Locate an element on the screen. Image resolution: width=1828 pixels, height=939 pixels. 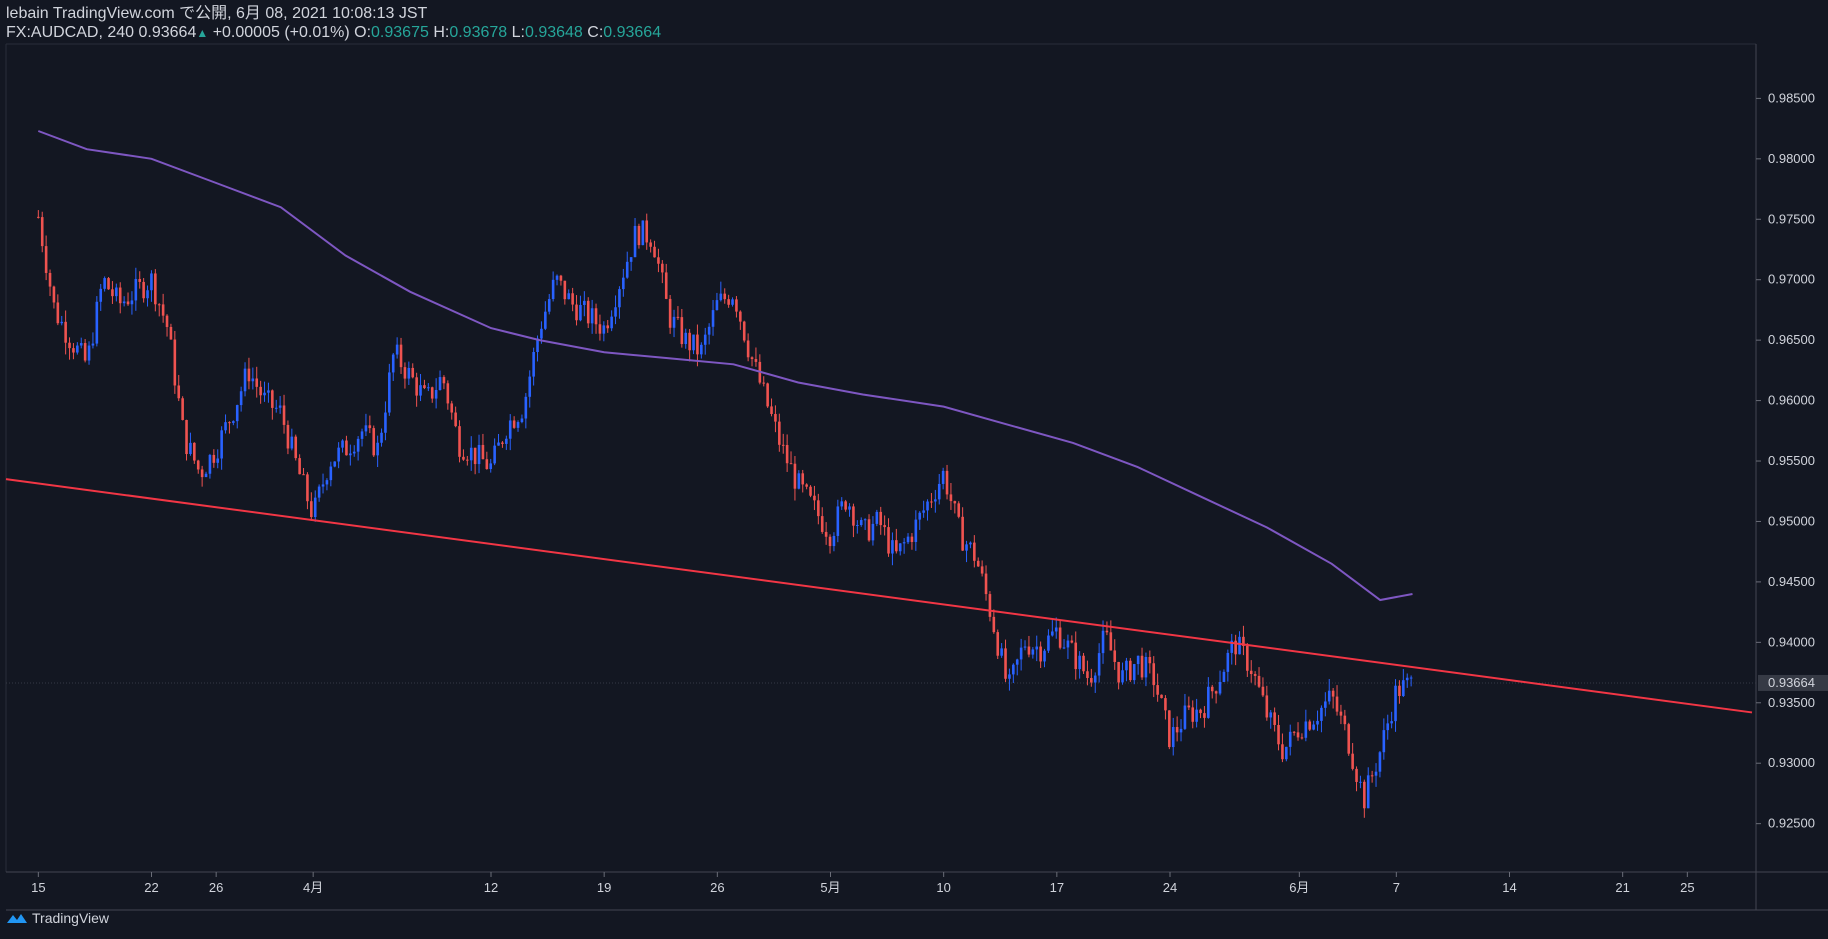
x-tick-label: 12 is located at coordinates (491, 887).